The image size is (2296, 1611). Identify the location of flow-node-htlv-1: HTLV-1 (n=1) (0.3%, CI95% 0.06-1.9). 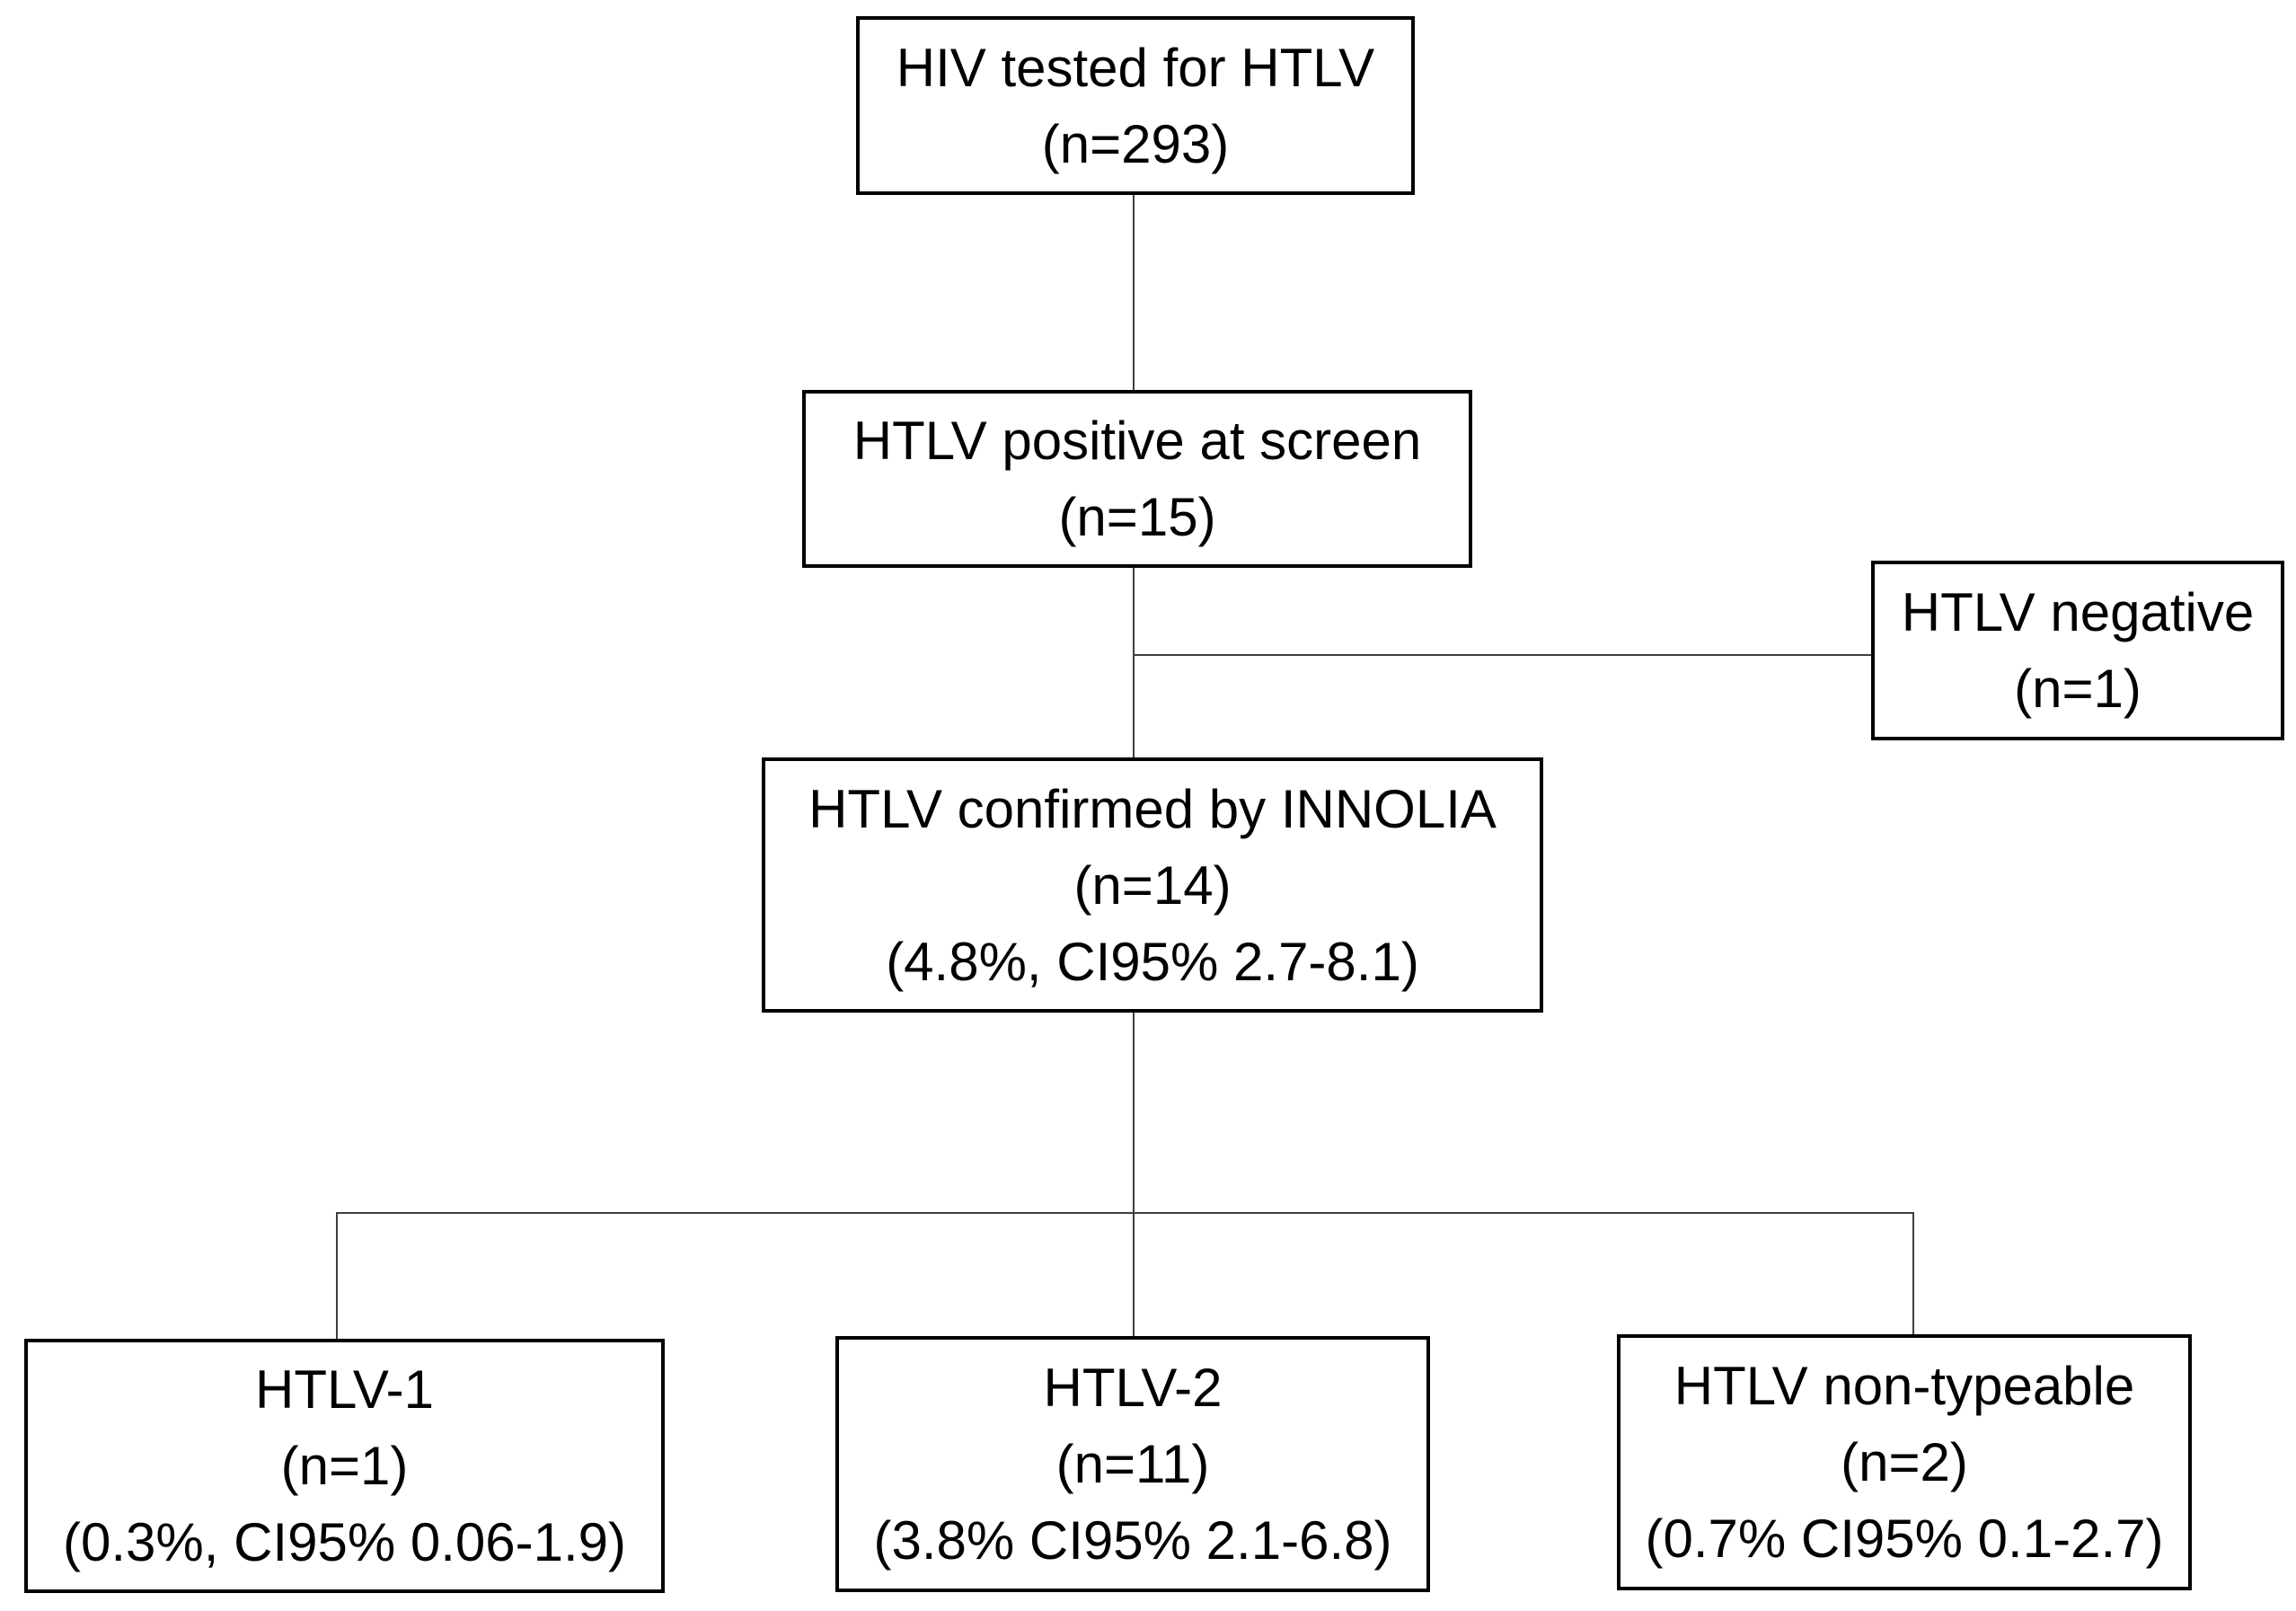
(344, 1466).